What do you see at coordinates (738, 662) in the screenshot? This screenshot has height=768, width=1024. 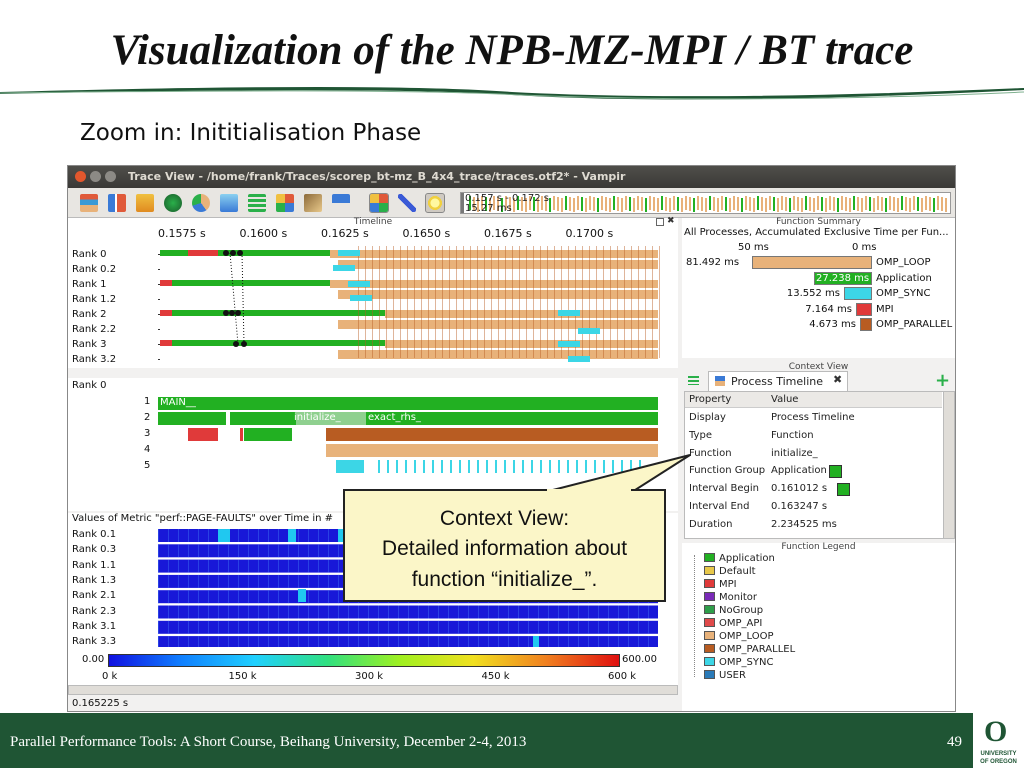 I see `legend-item: OMP_SYNC` at bounding box center [738, 662].